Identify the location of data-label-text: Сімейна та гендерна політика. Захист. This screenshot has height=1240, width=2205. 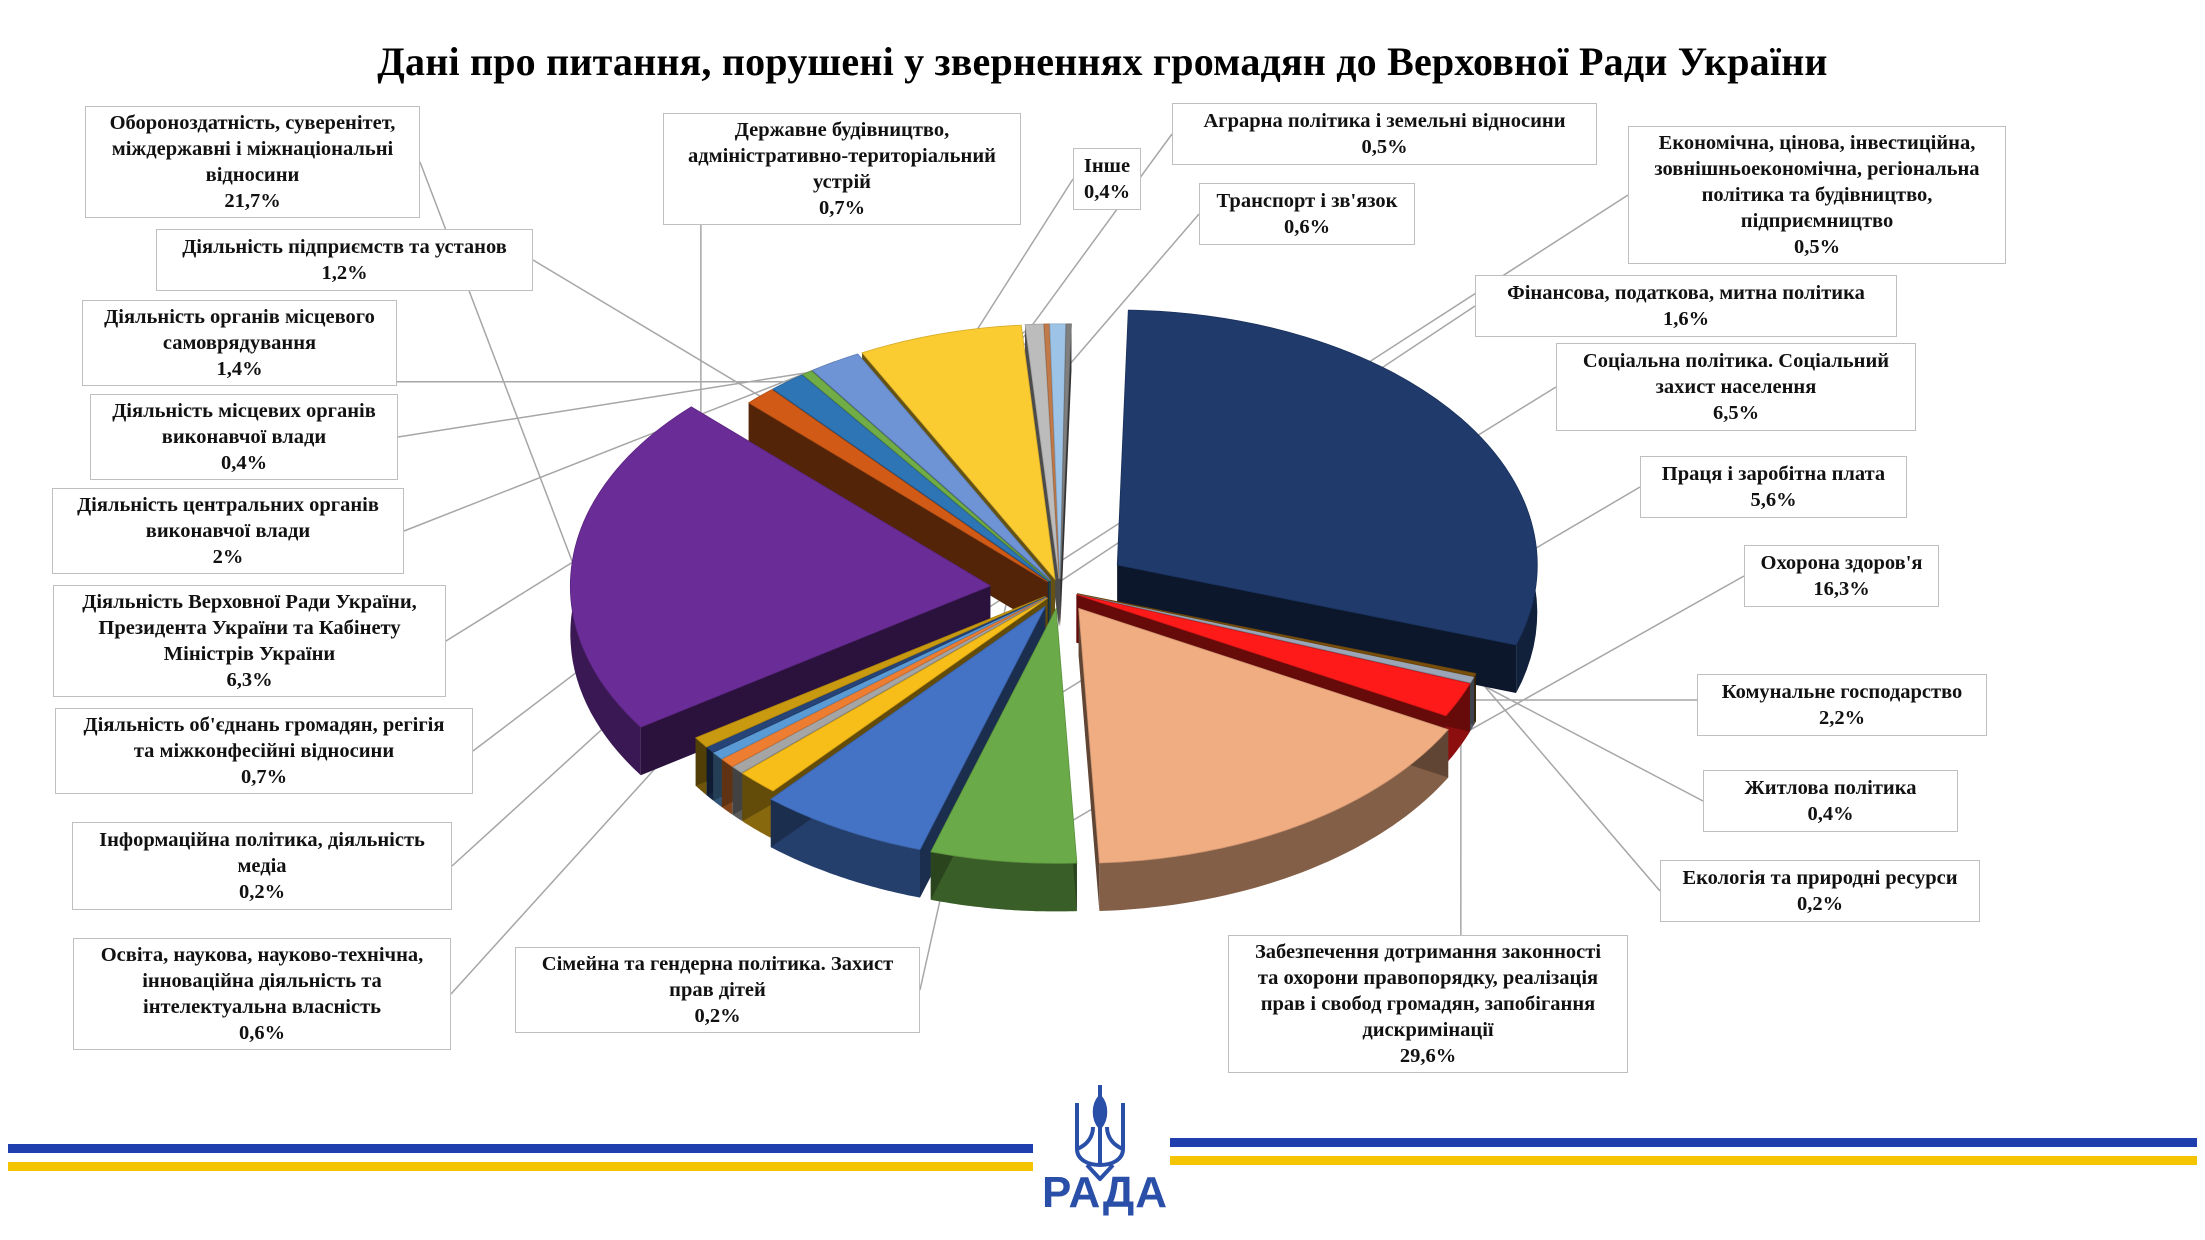
(717, 964).